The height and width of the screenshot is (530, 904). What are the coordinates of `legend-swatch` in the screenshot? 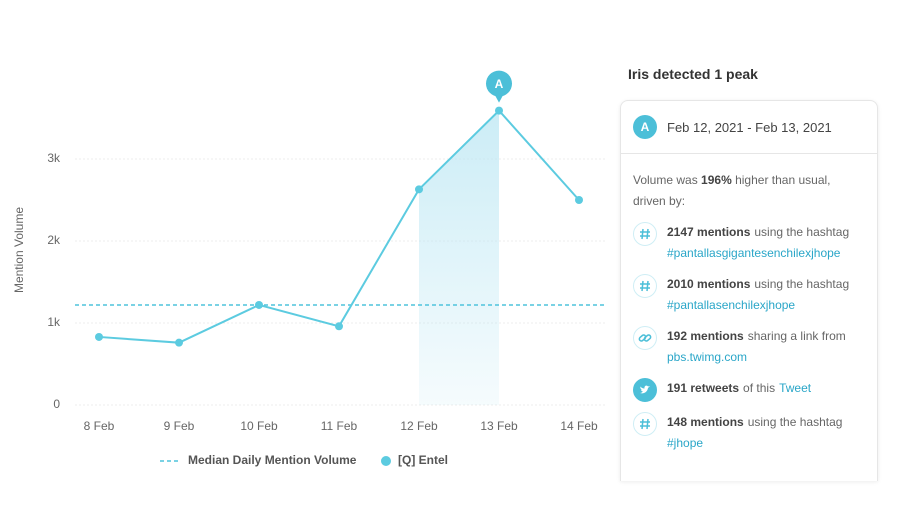 It's located at (386, 461).